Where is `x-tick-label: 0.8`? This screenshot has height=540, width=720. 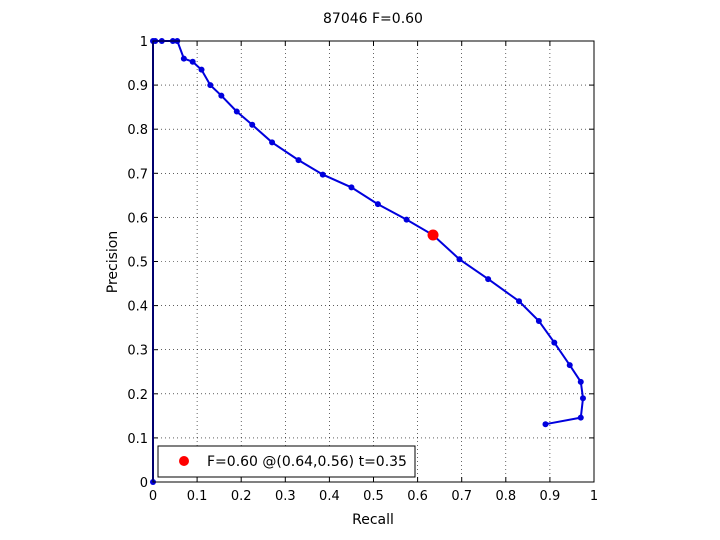 x-tick-label: 0.8 is located at coordinates (505, 496).